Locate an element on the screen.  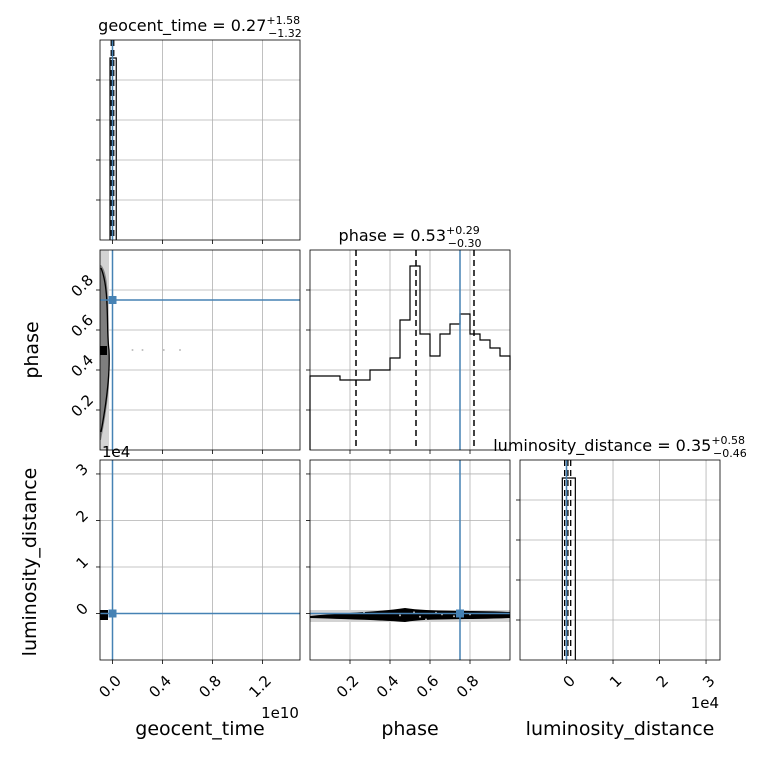
density-contour is located at coordinates (105, 350).